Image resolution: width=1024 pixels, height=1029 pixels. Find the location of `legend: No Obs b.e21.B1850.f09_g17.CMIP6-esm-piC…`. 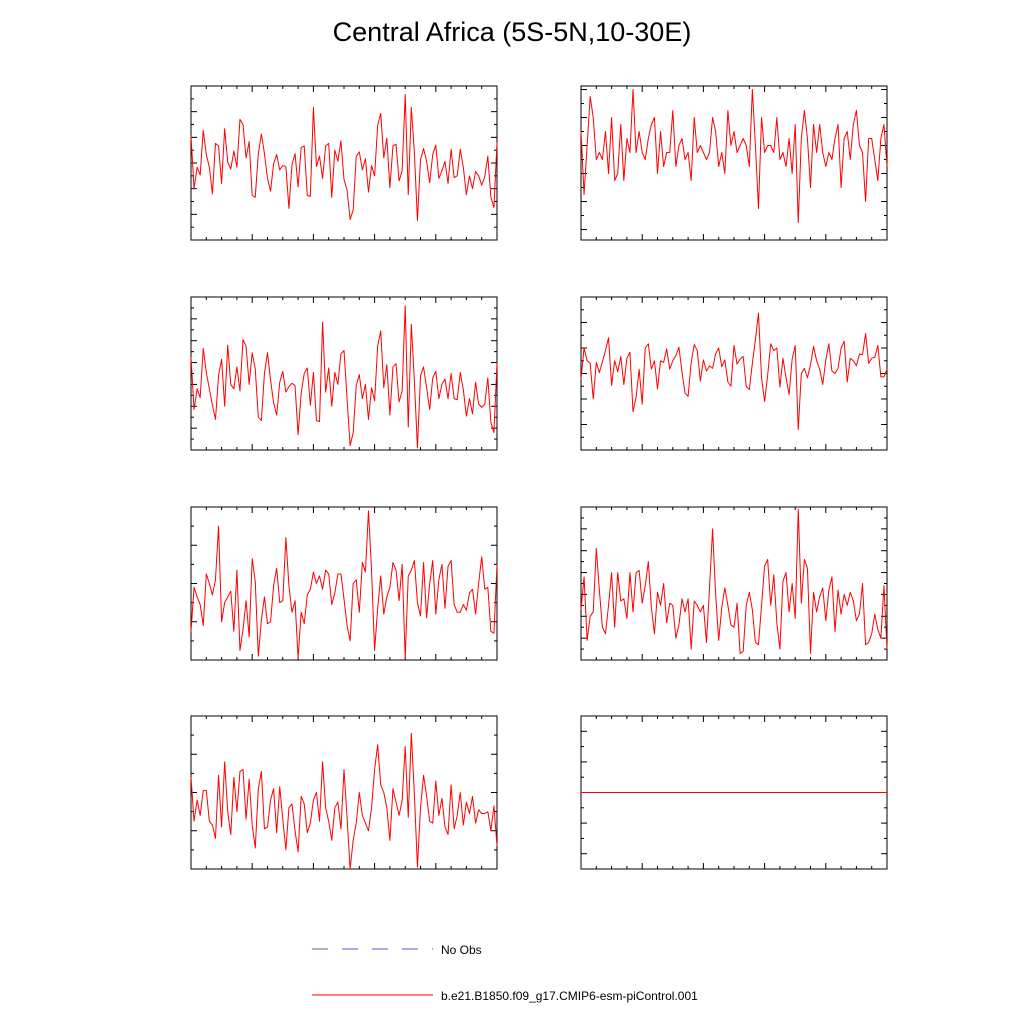

legend: No Obs b.e21.B1850.f09_g17.CMIP6-esm-piC… is located at coordinates (505, 973).